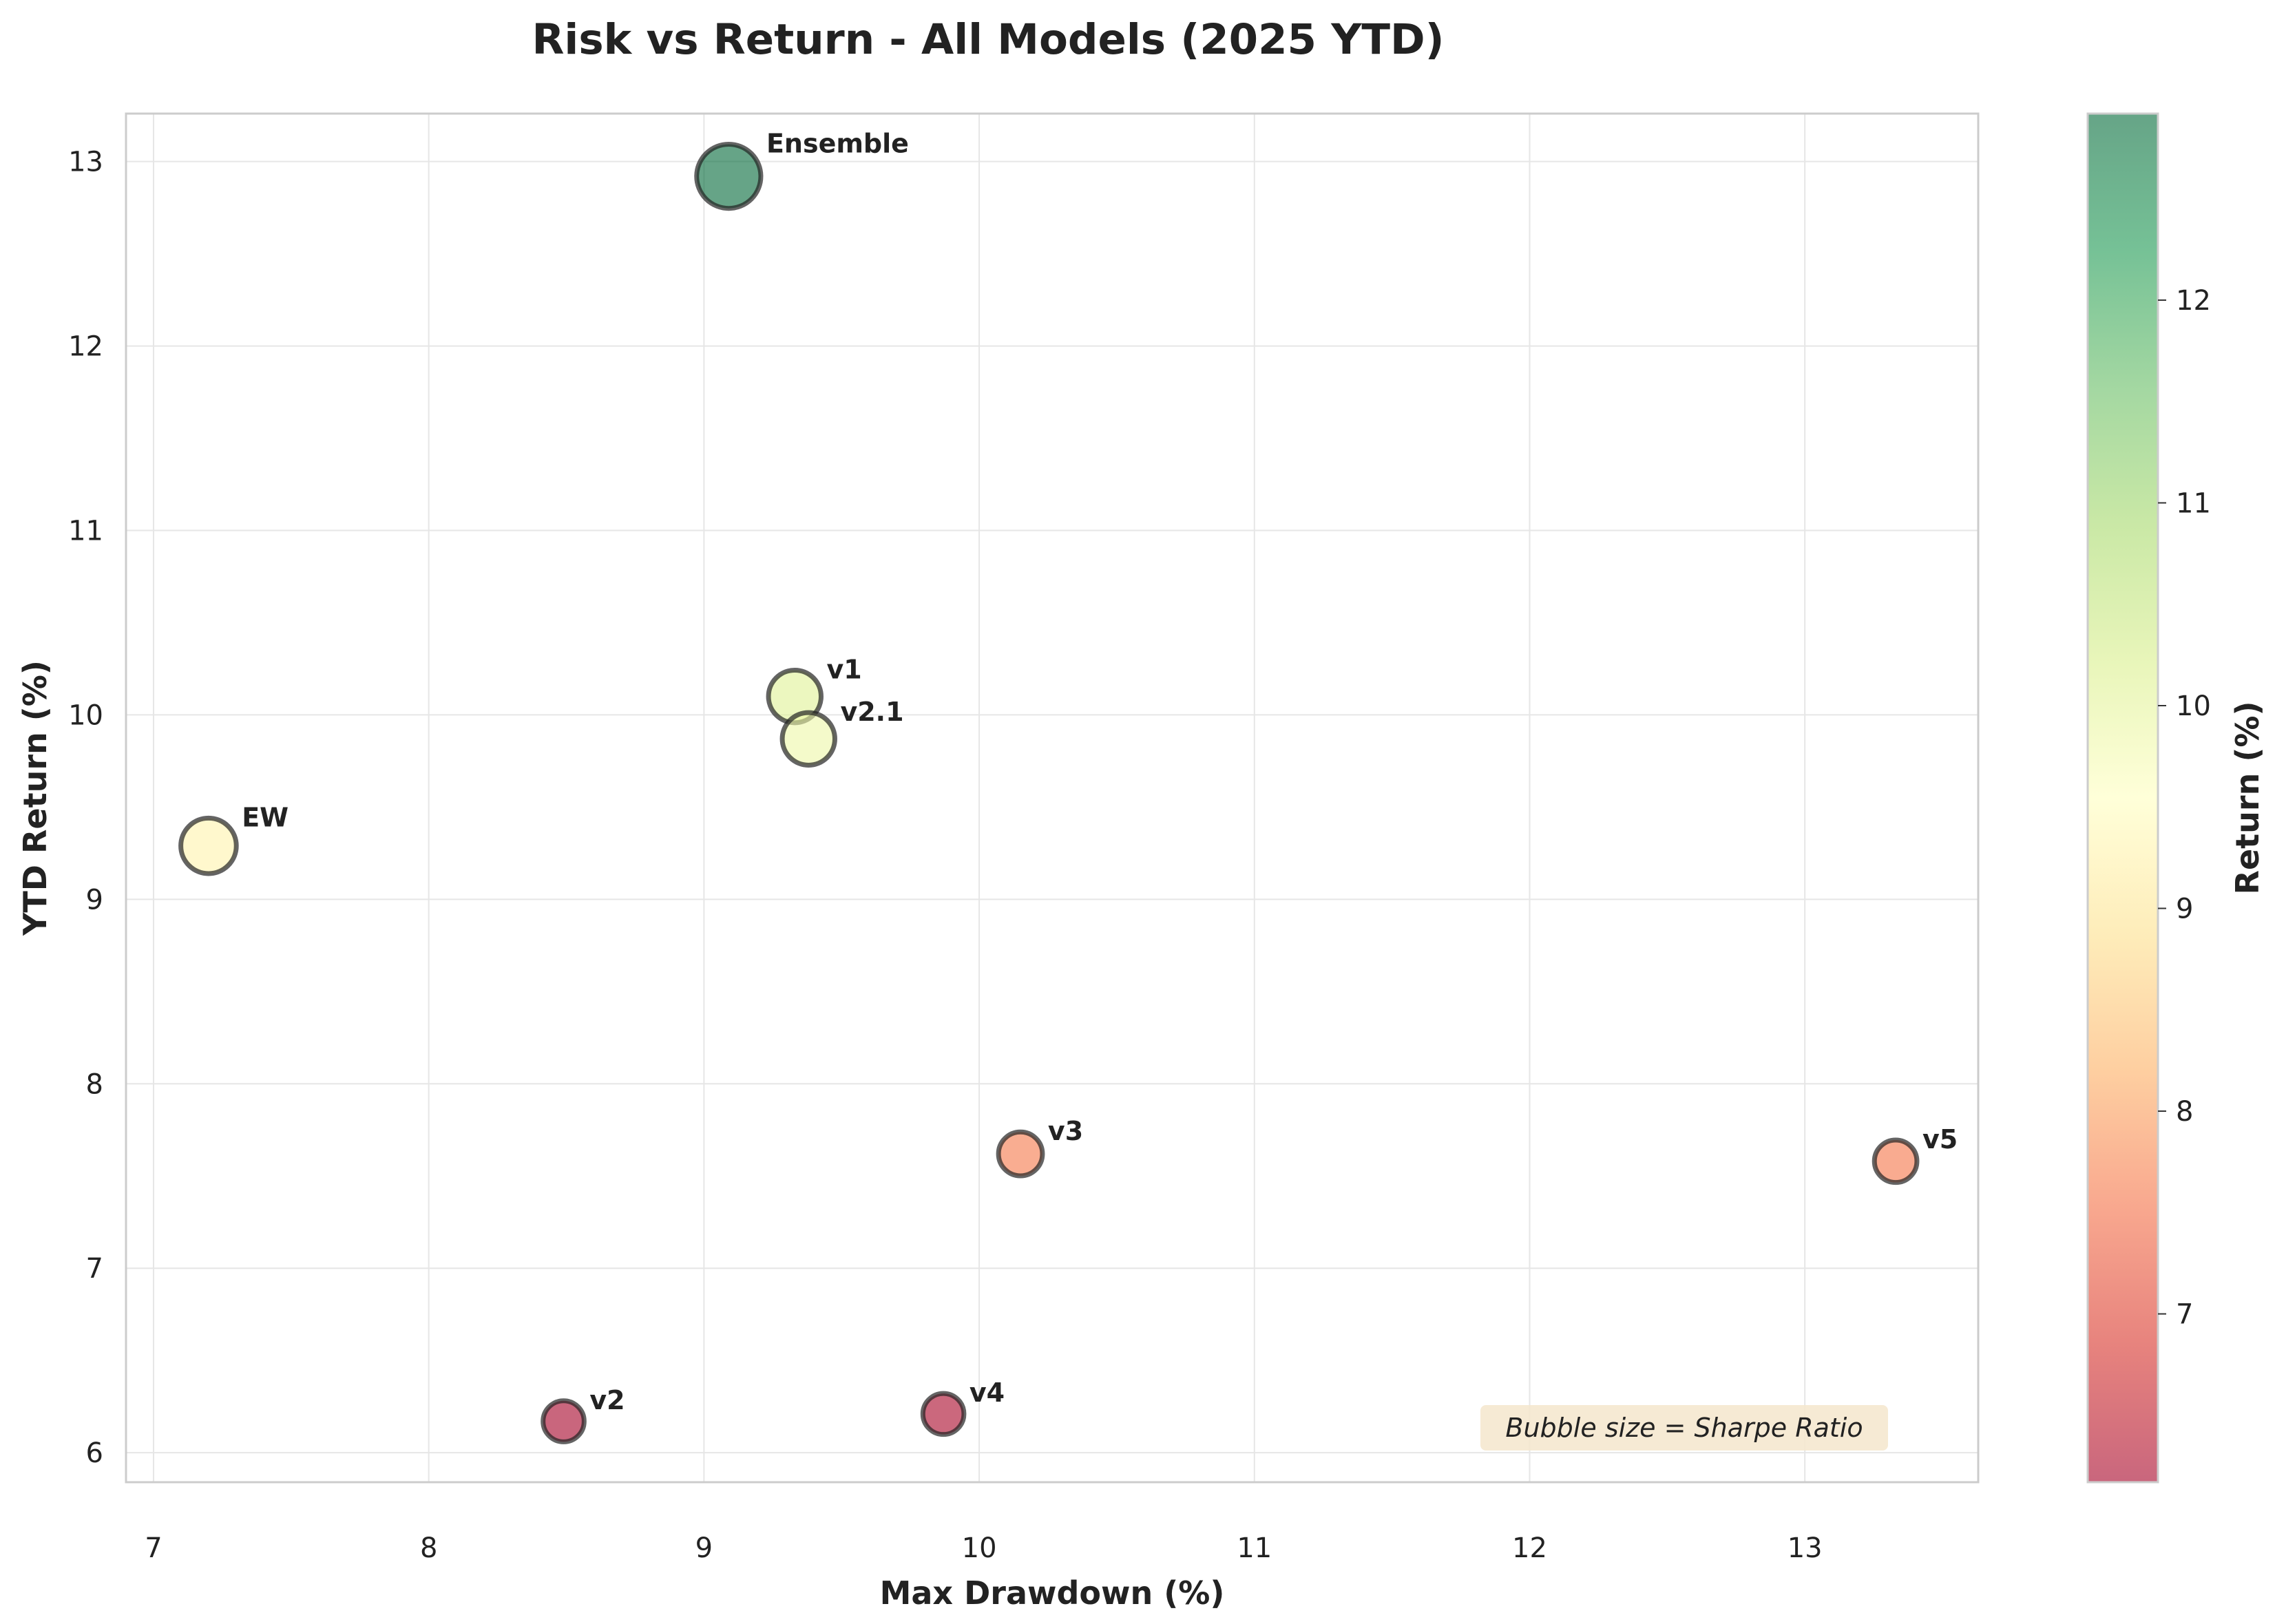 The width and height of the screenshot is (2275, 1624). What do you see at coordinates (841, 732) in the screenshot?
I see `scatter-point: v2.1` at bounding box center [841, 732].